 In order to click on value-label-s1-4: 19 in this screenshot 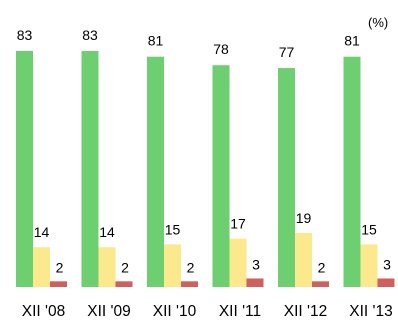, I will do `click(304, 218)`.